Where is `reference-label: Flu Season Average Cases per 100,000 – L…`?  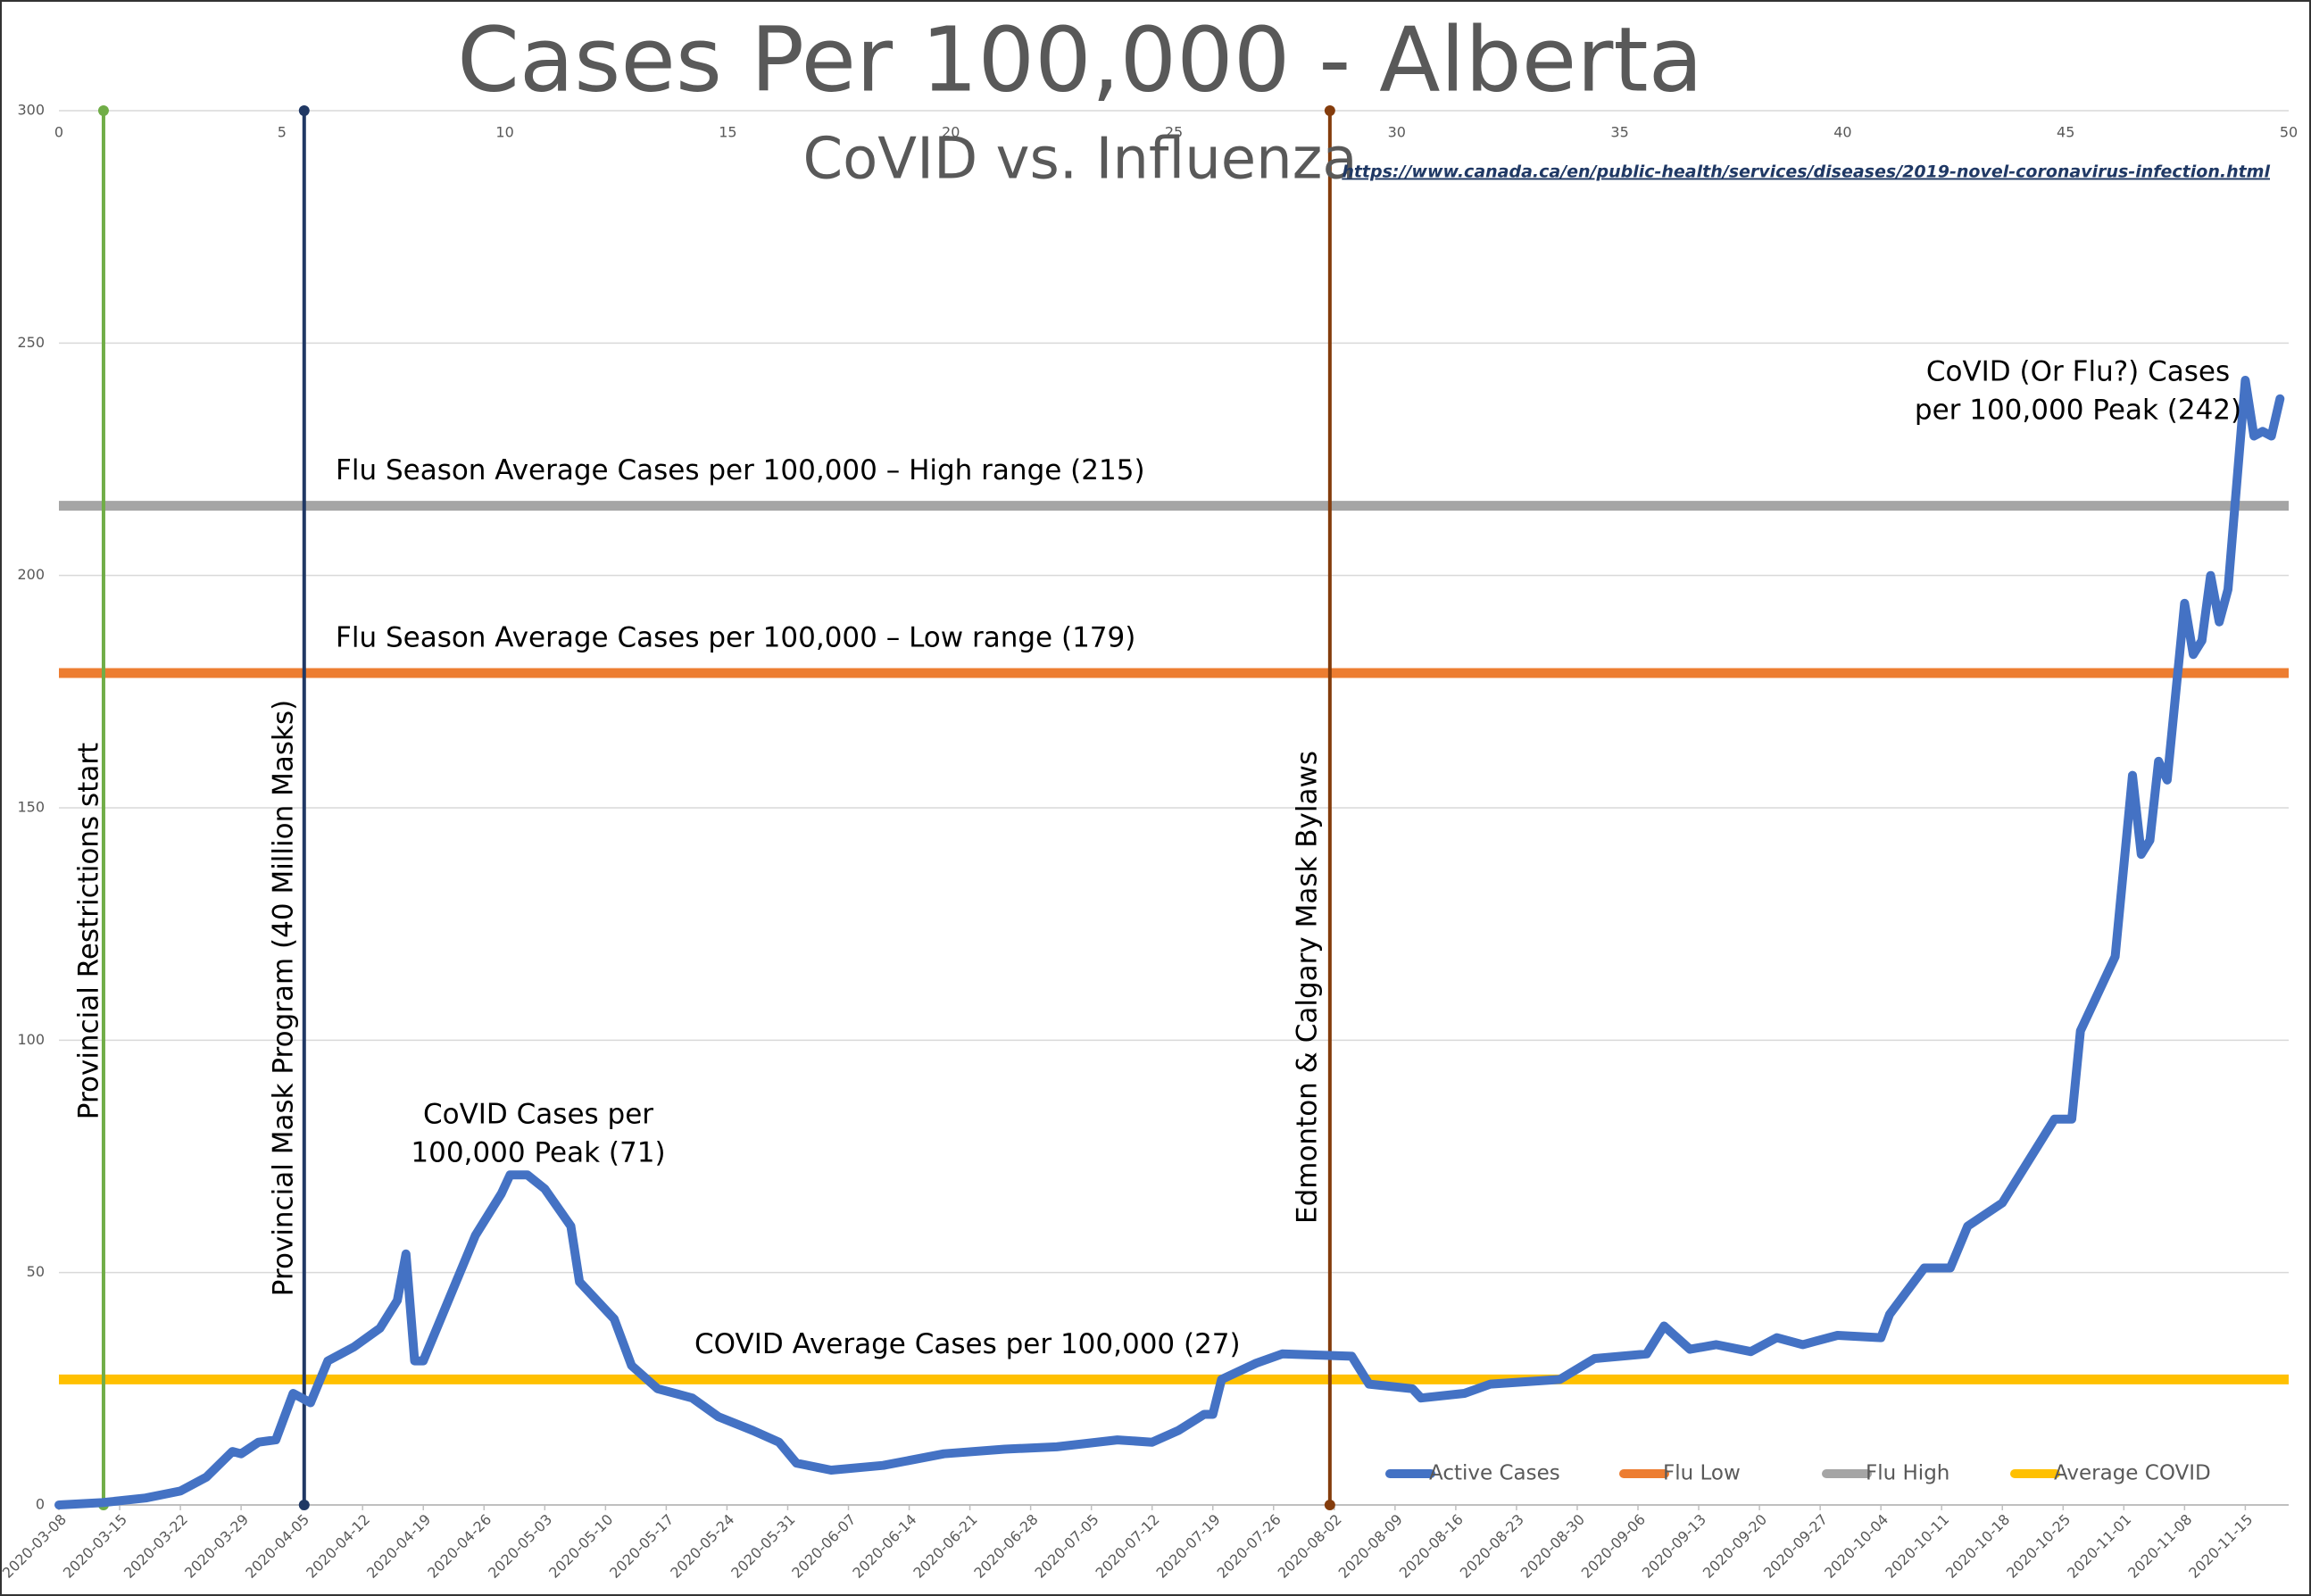 reference-label: Flu Season Average Cases per 100,000 – L… is located at coordinates (735, 638).